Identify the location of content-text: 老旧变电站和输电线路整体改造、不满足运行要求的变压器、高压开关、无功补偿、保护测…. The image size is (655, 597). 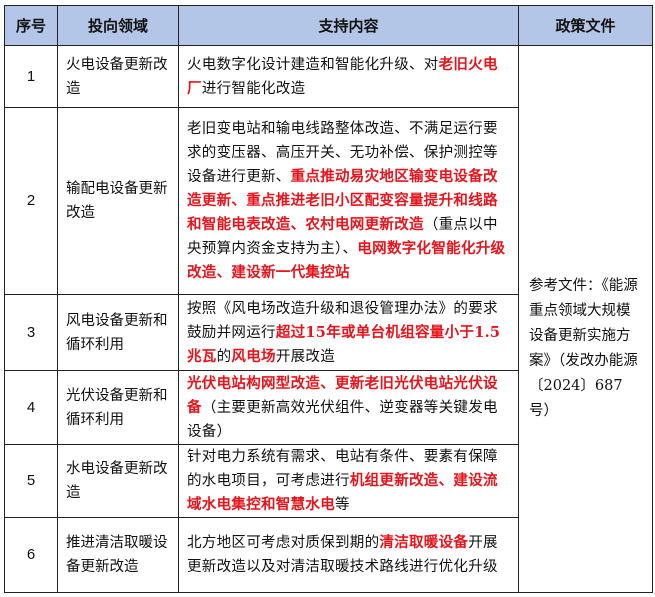
(342, 153).